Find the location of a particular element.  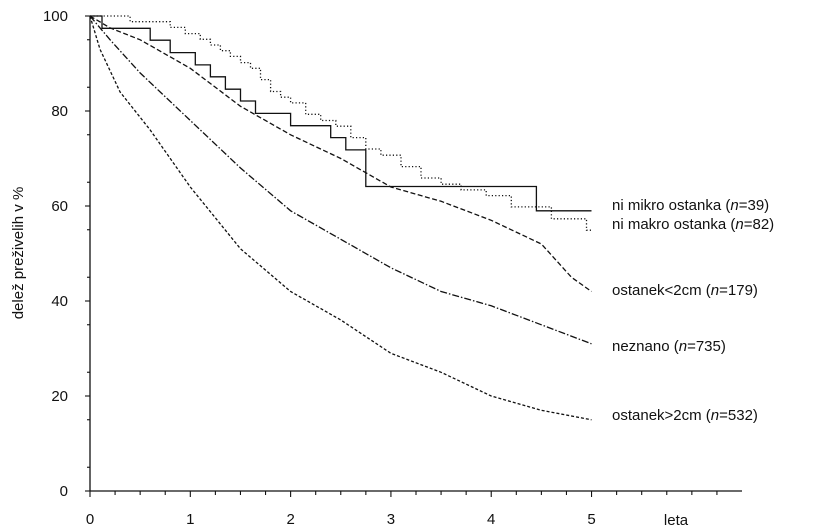

x-tick-label: 3 is located at coordinates (391, 519).